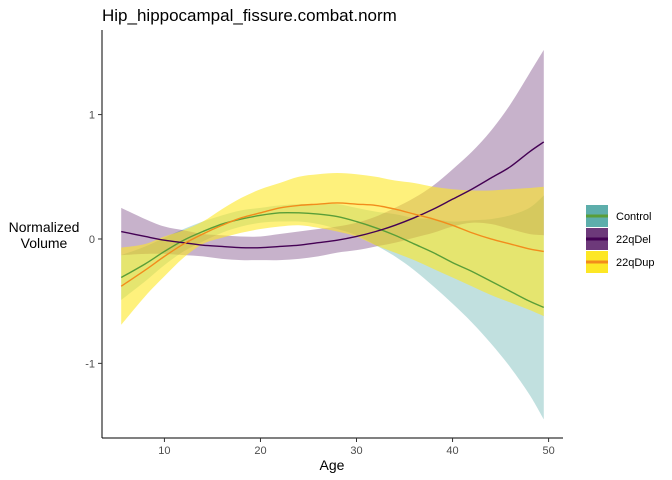  What do you see at coordinates (633, 240) in the screenshot?
I see `legend-label: 22qDel` at bounding box center [633, 240].